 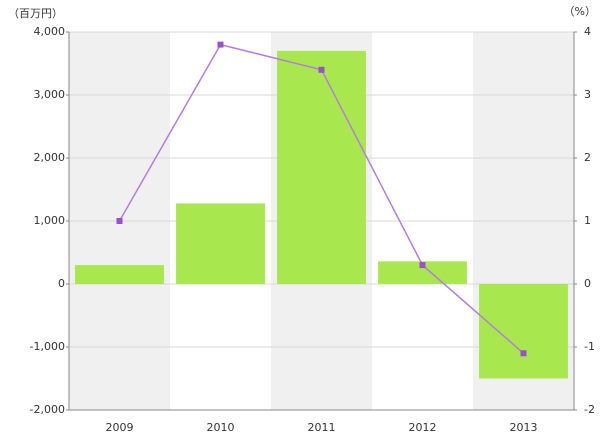 What do you see at coordinates (35, 13) in the screenshot?
I see `y-unit: （百万円）` at bounding box center [35, 13].